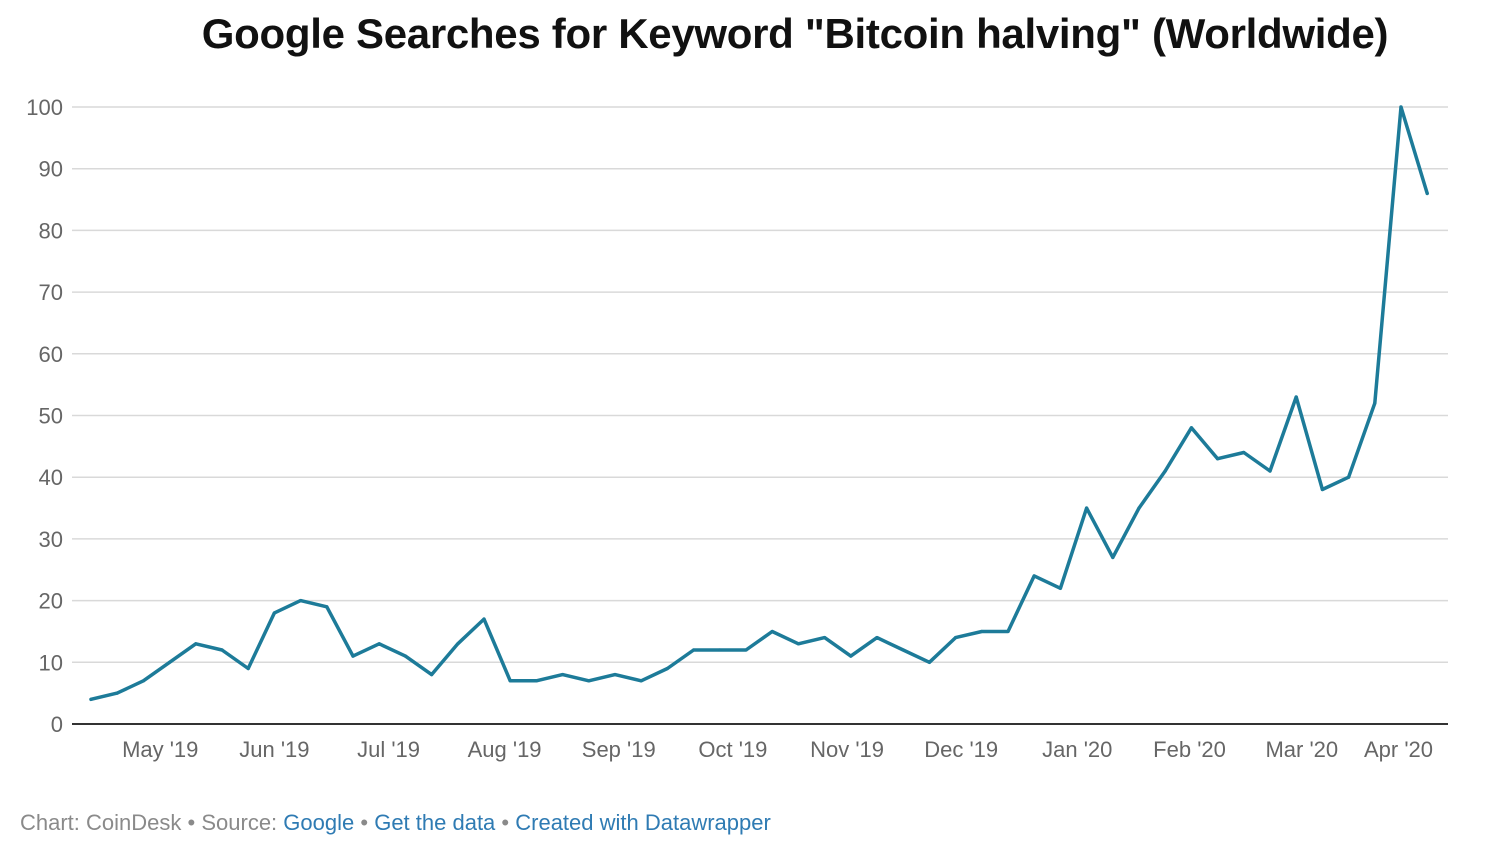  I want to click on x-tick-label: Feb '20, so click(1189, 749).